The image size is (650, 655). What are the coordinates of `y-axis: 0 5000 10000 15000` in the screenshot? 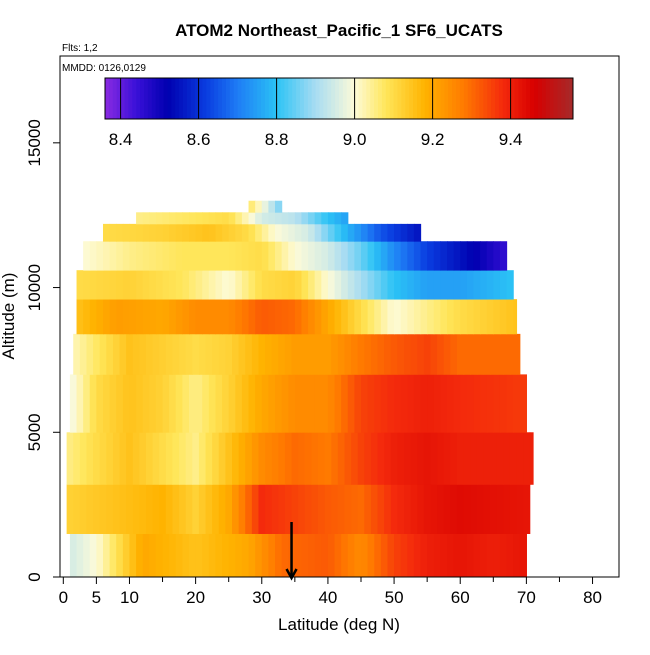 It's located at (42, 350).